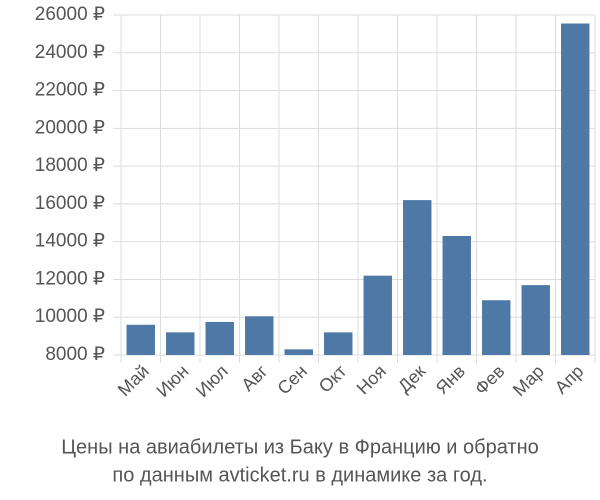 The height and width of the screenshot is (500, 600). Describe the element at coordinates (75, 354) in the screenshot. I see `y-tick-label: 8000 ₽` at that location.